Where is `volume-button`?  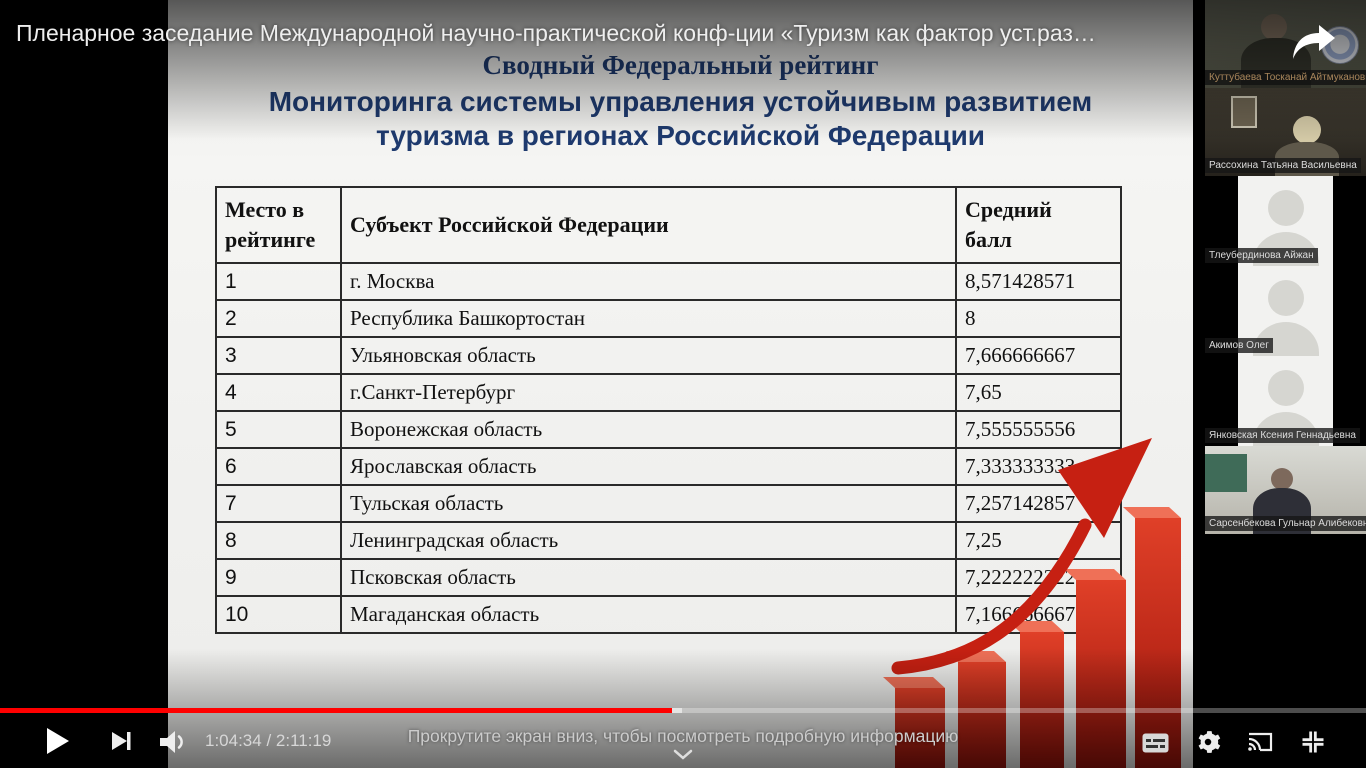
volume-button is located at coordinates (175, 744).